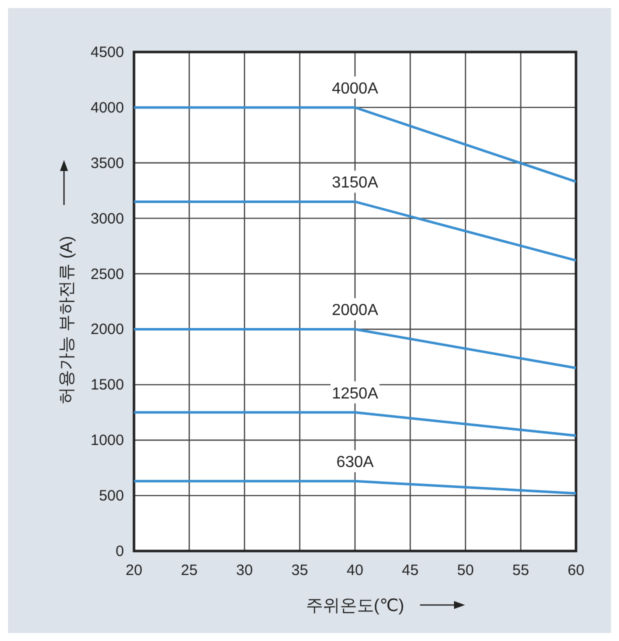  What do you see at coordinates (355, 605) in the screenshot?
I see `x-axis-title: 주위온도(℃)` at bounding box center [355, 605].